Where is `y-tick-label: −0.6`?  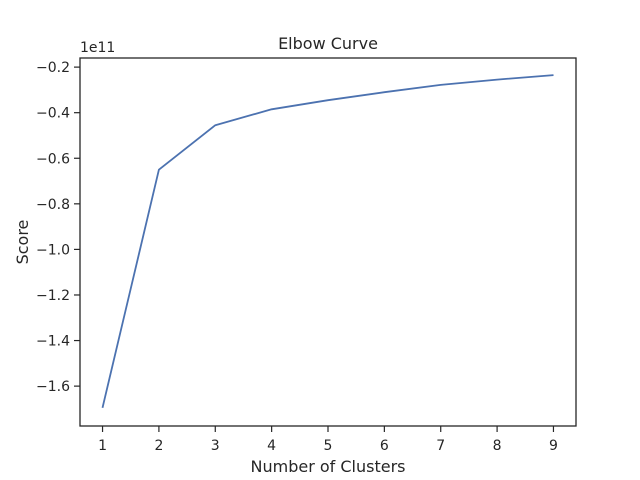 y-tick-label: −0.6 is located at coordinates (53, 159).